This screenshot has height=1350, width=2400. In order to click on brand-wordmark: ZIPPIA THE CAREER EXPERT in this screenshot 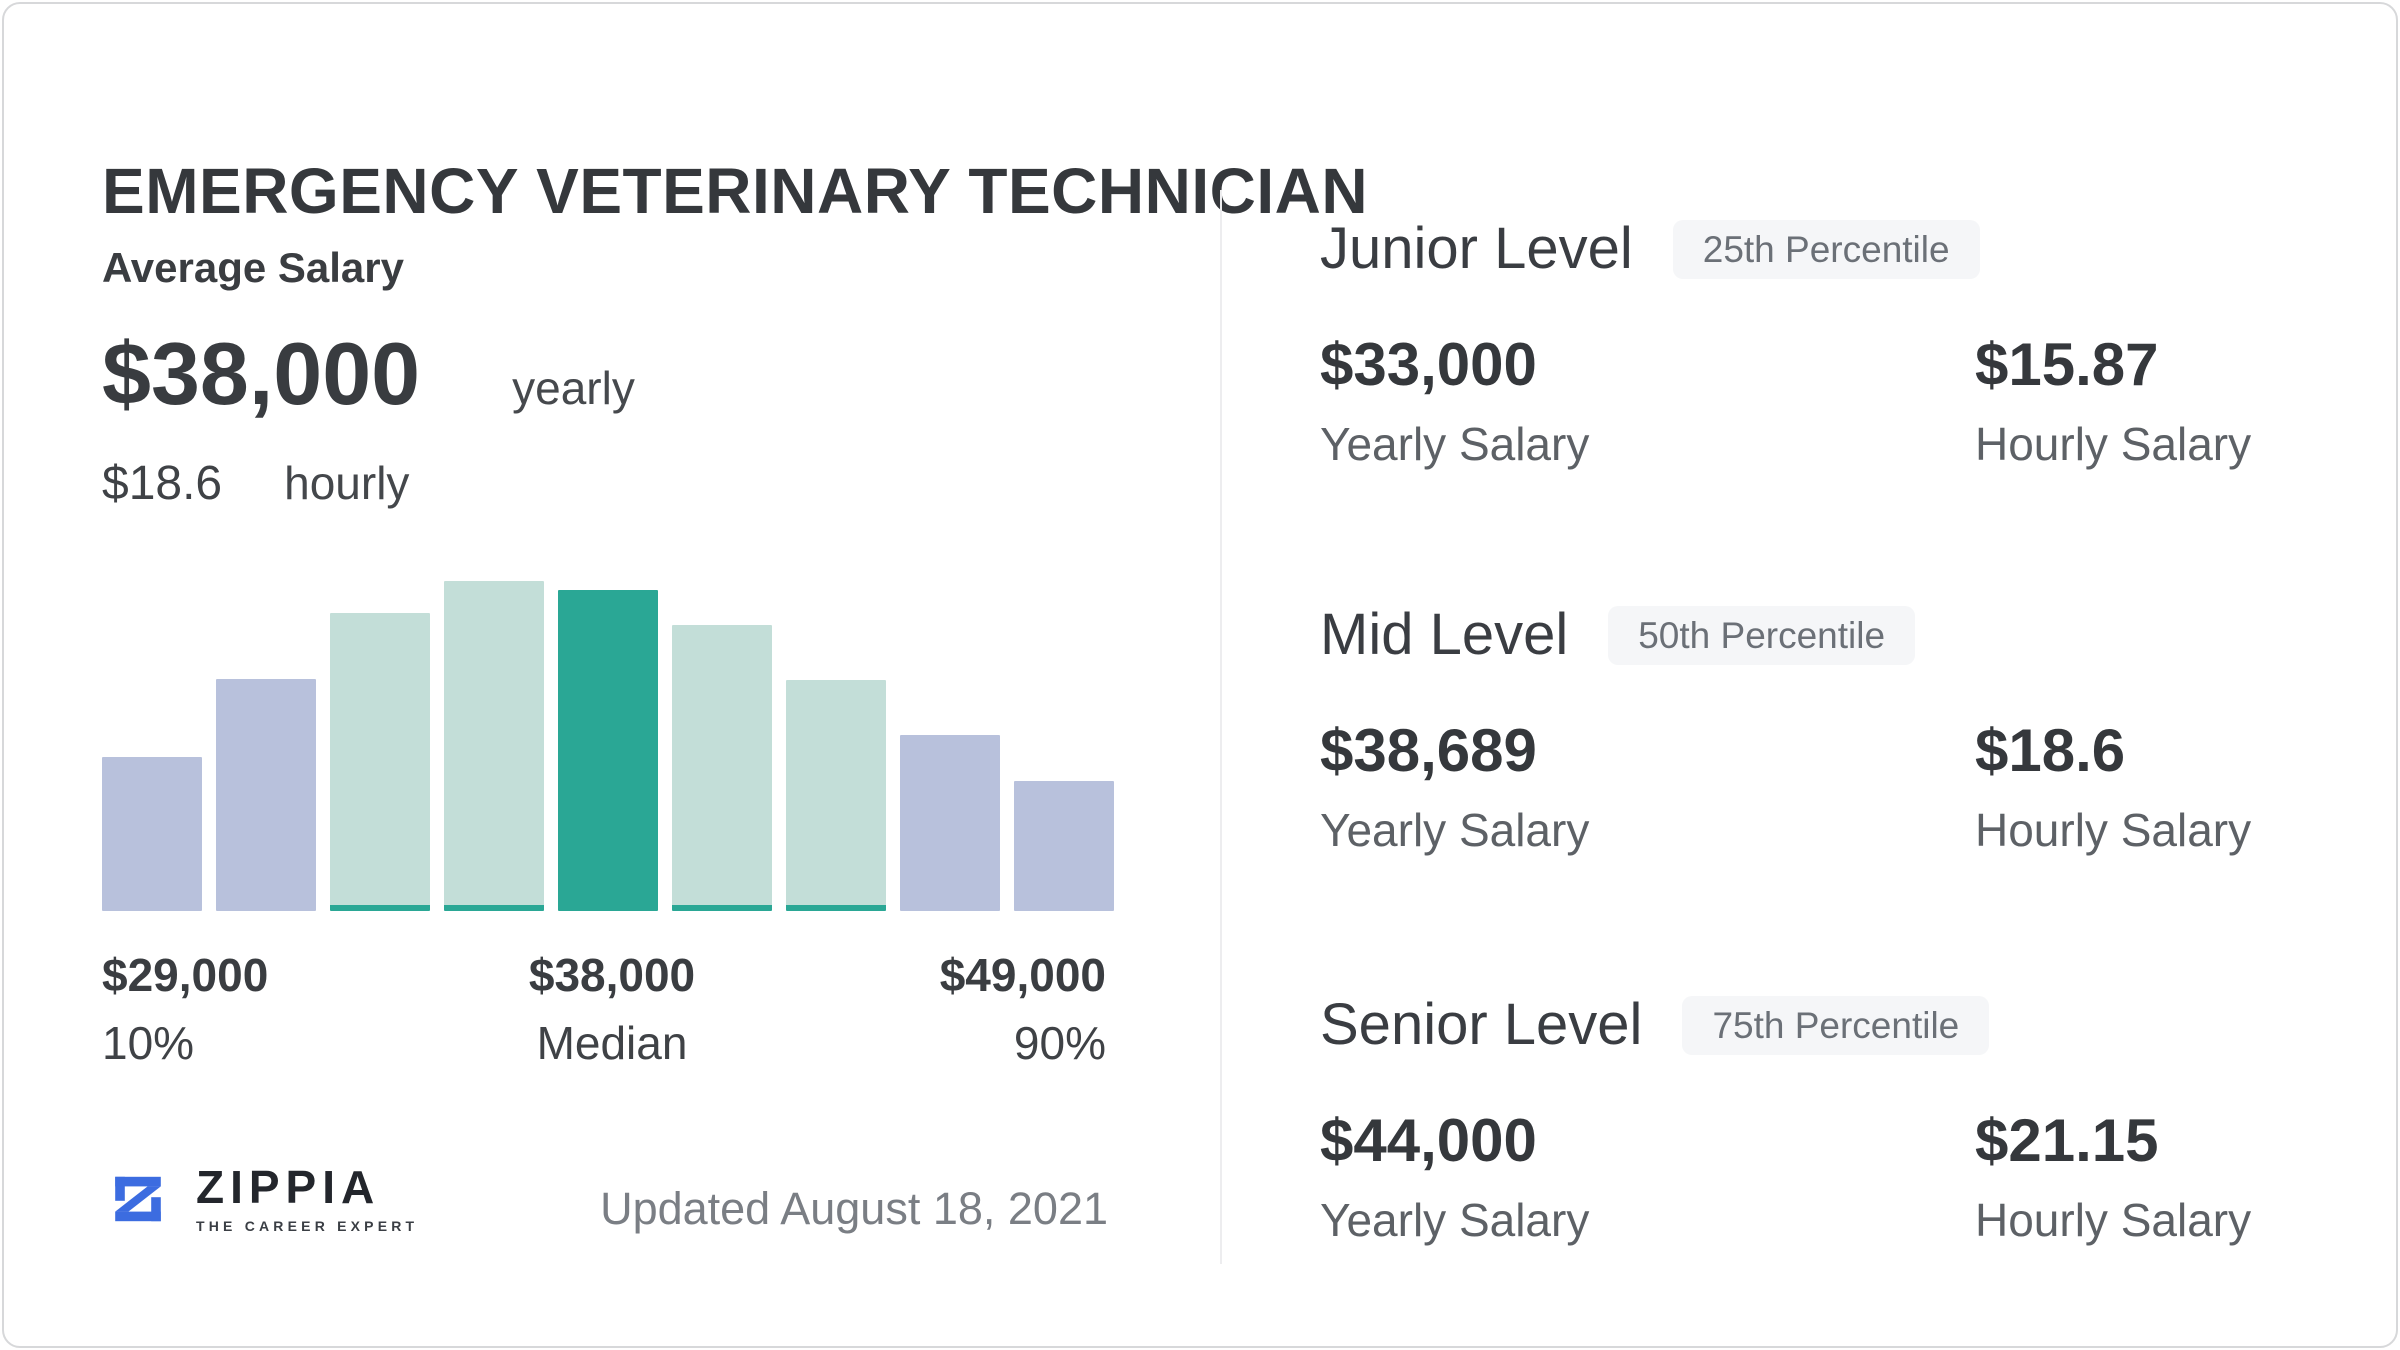, I will do `click(307, 1198)`.